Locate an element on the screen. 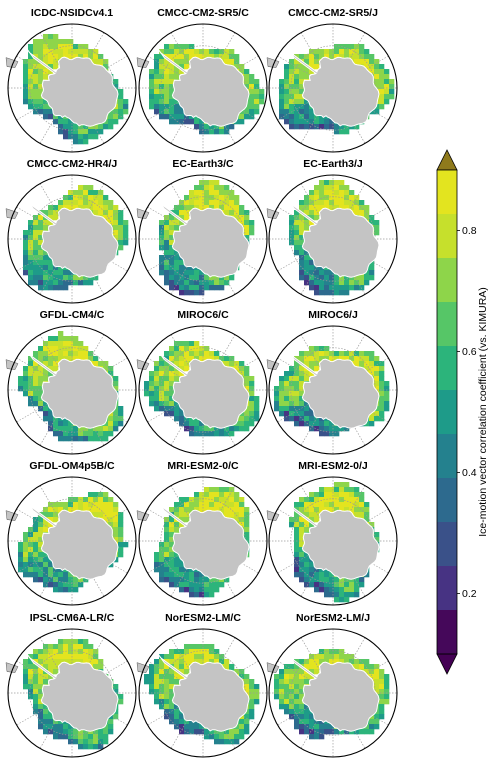 This screenshot has width=500, height=771. colorbar-tick-label: 0.6 is located at coordinates (469, 352).